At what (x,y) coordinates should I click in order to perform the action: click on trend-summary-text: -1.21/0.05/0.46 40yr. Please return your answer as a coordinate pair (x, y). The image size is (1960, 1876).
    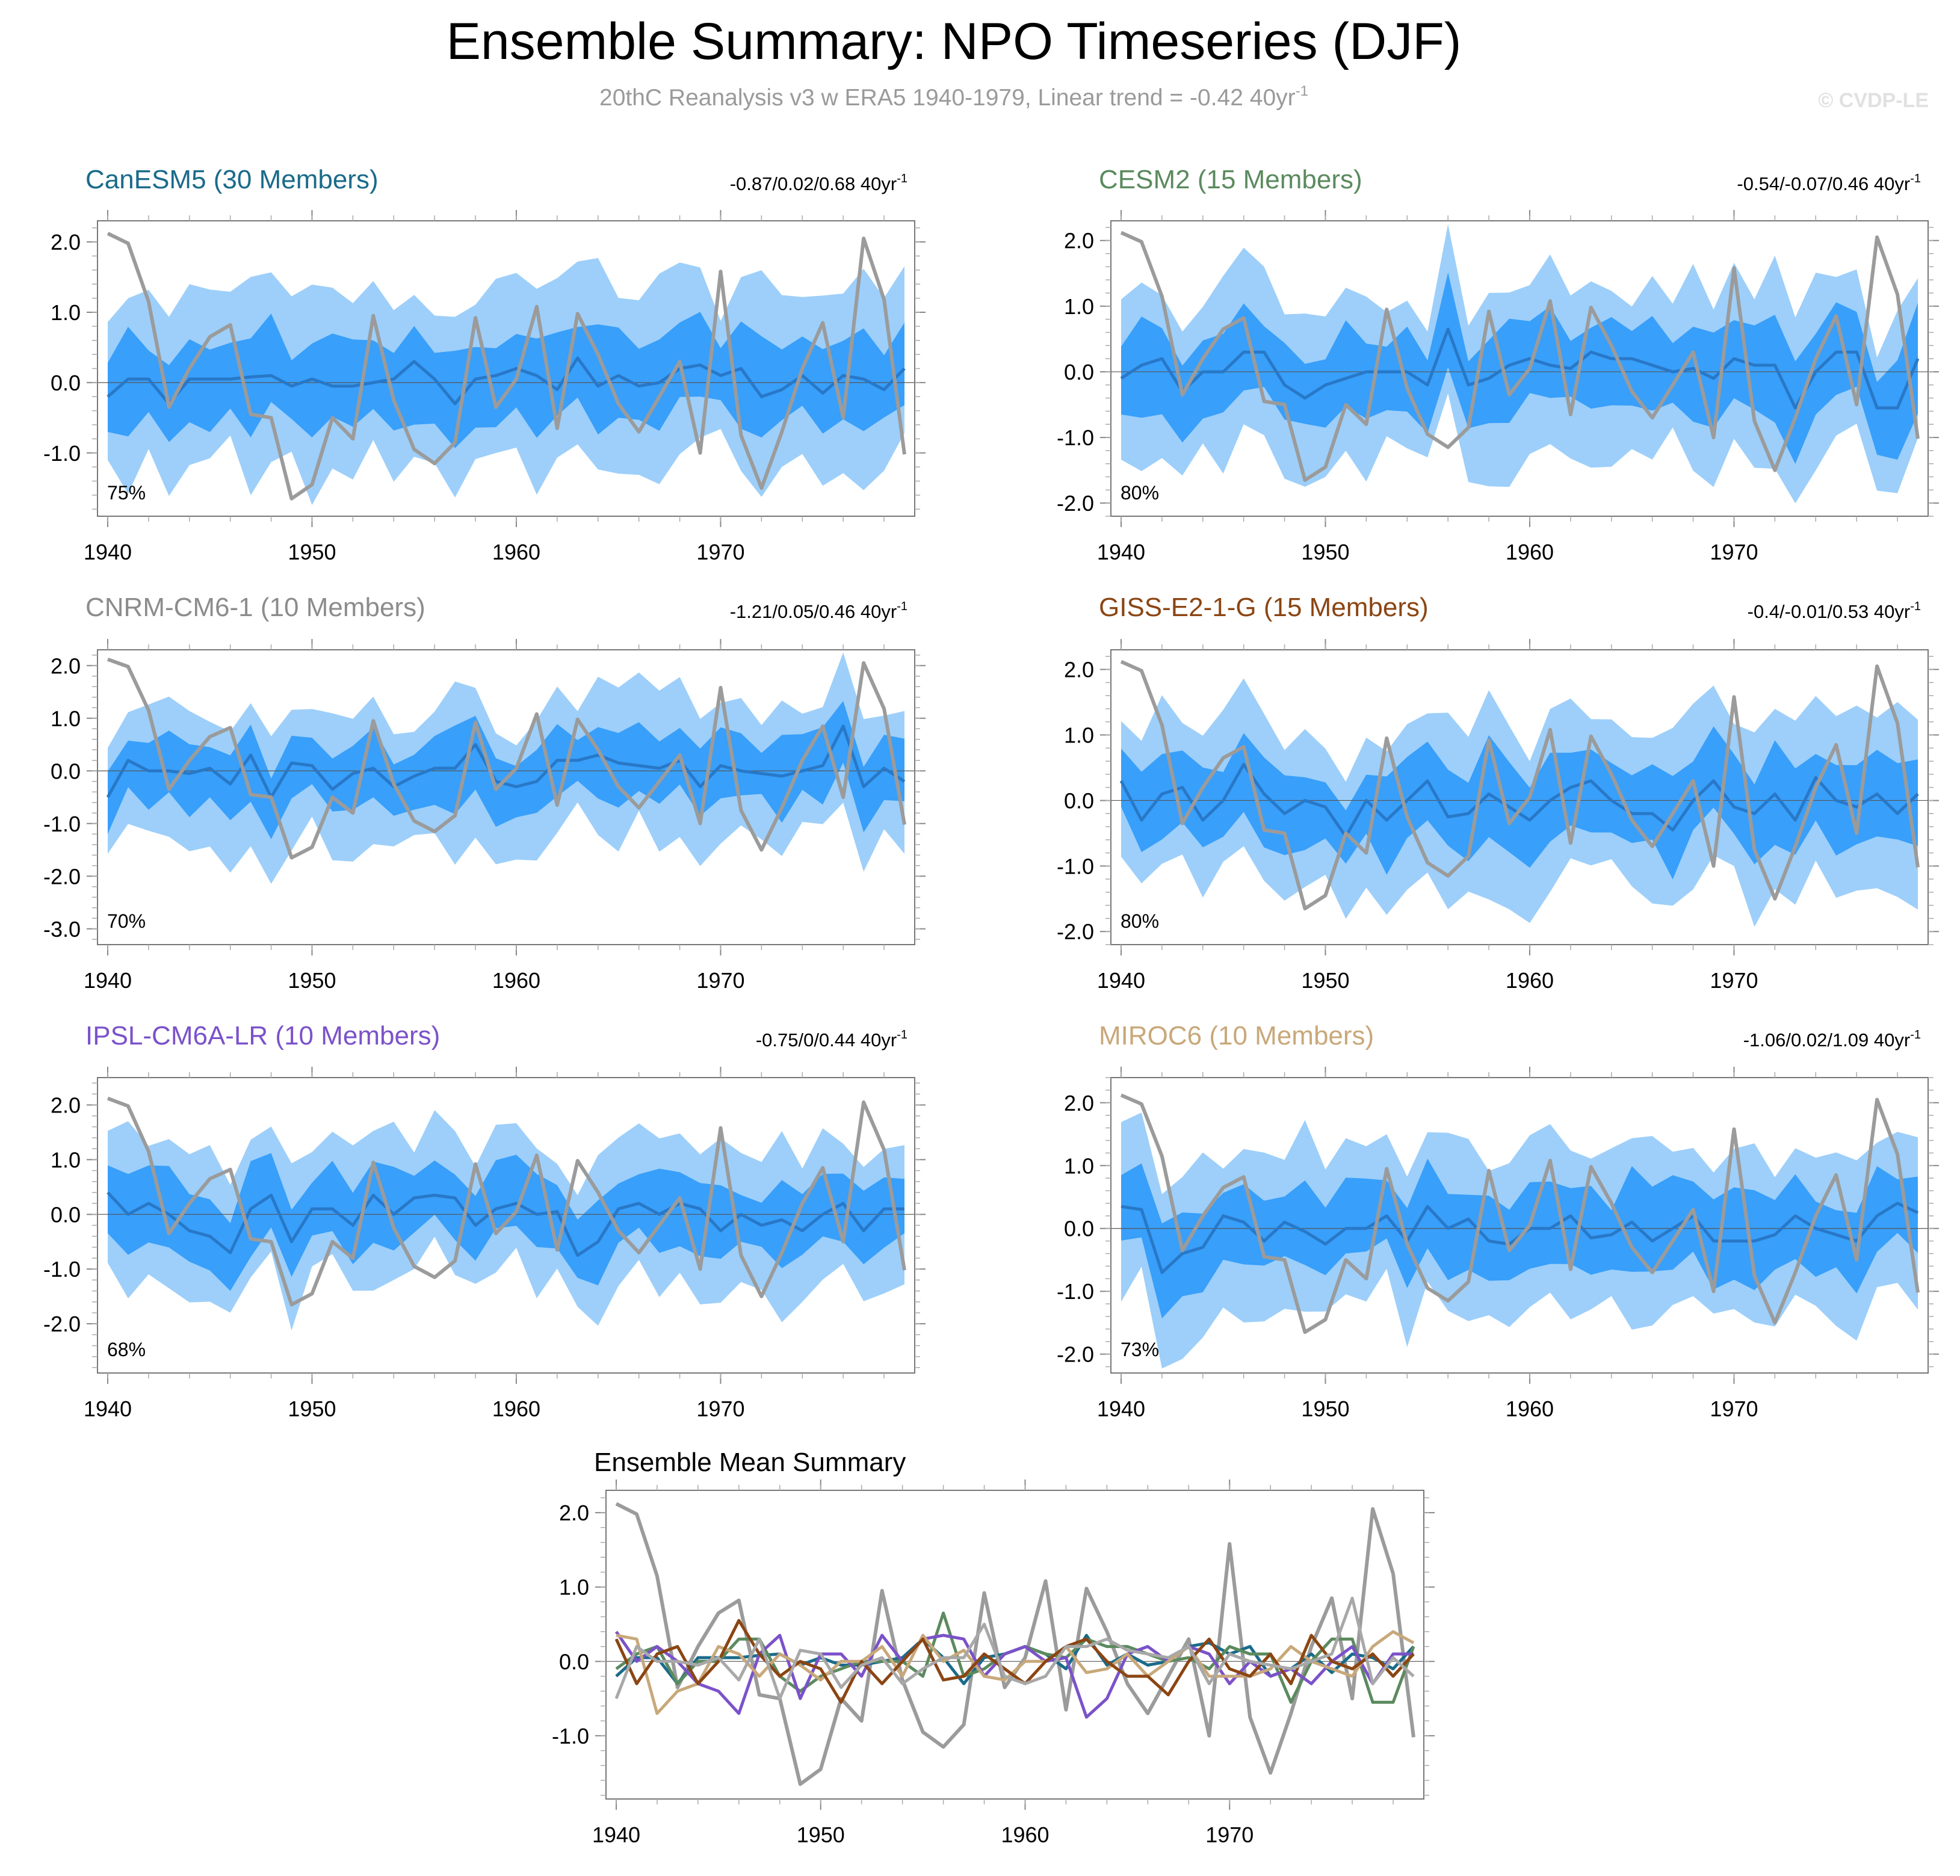
    Looking at the image, I should click on (813, 611).